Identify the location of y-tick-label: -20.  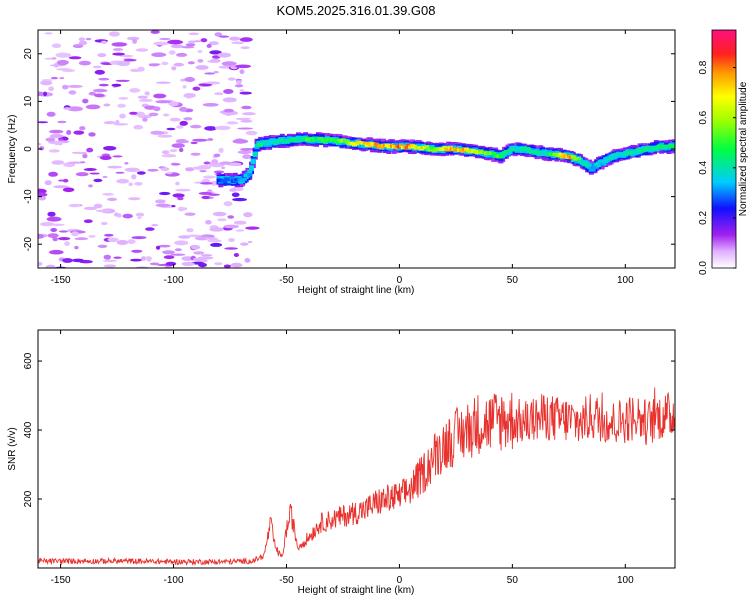
(28, 244).